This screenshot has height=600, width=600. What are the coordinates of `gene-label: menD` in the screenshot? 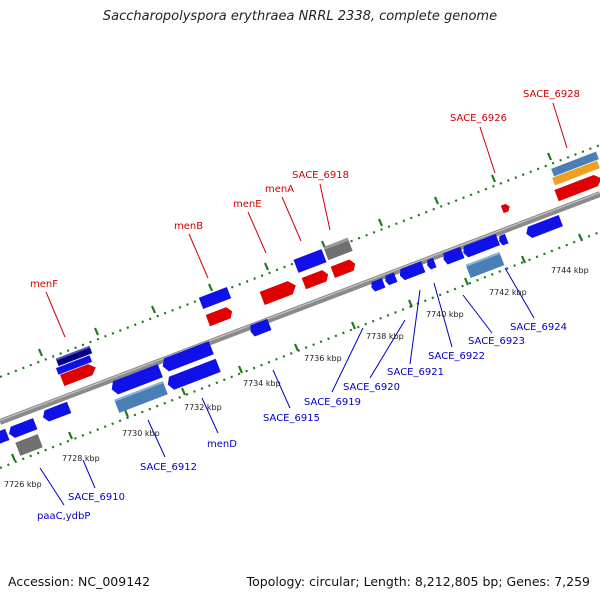 It's located at (222, 444).